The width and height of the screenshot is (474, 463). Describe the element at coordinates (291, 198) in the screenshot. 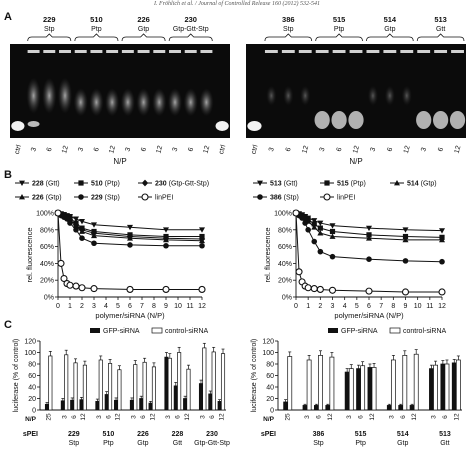

I see `legend-name: (Stp)` at that location.